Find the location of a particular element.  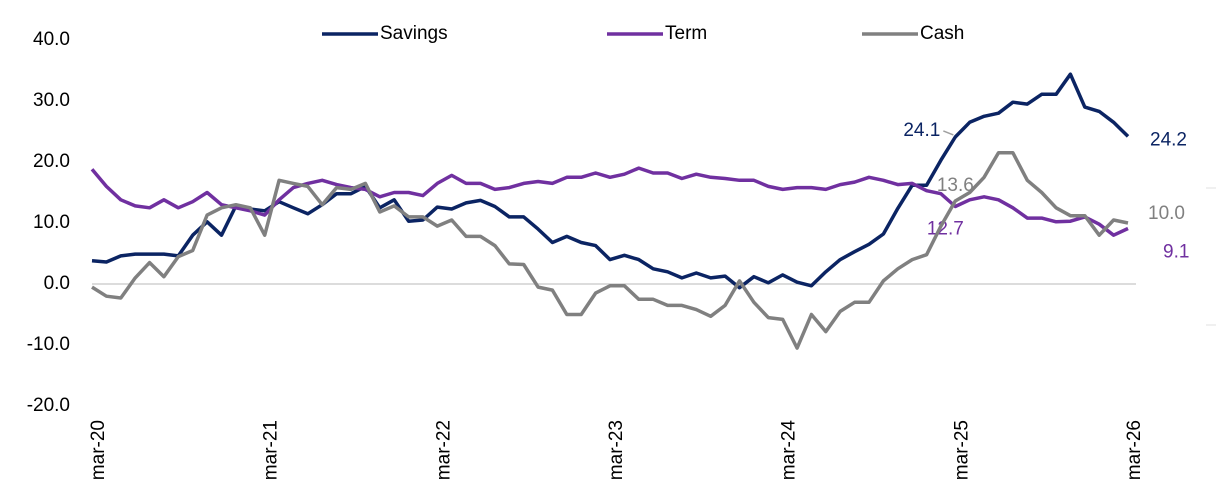

y-tick-label: -20.0 is located at coordinates (48, 405).